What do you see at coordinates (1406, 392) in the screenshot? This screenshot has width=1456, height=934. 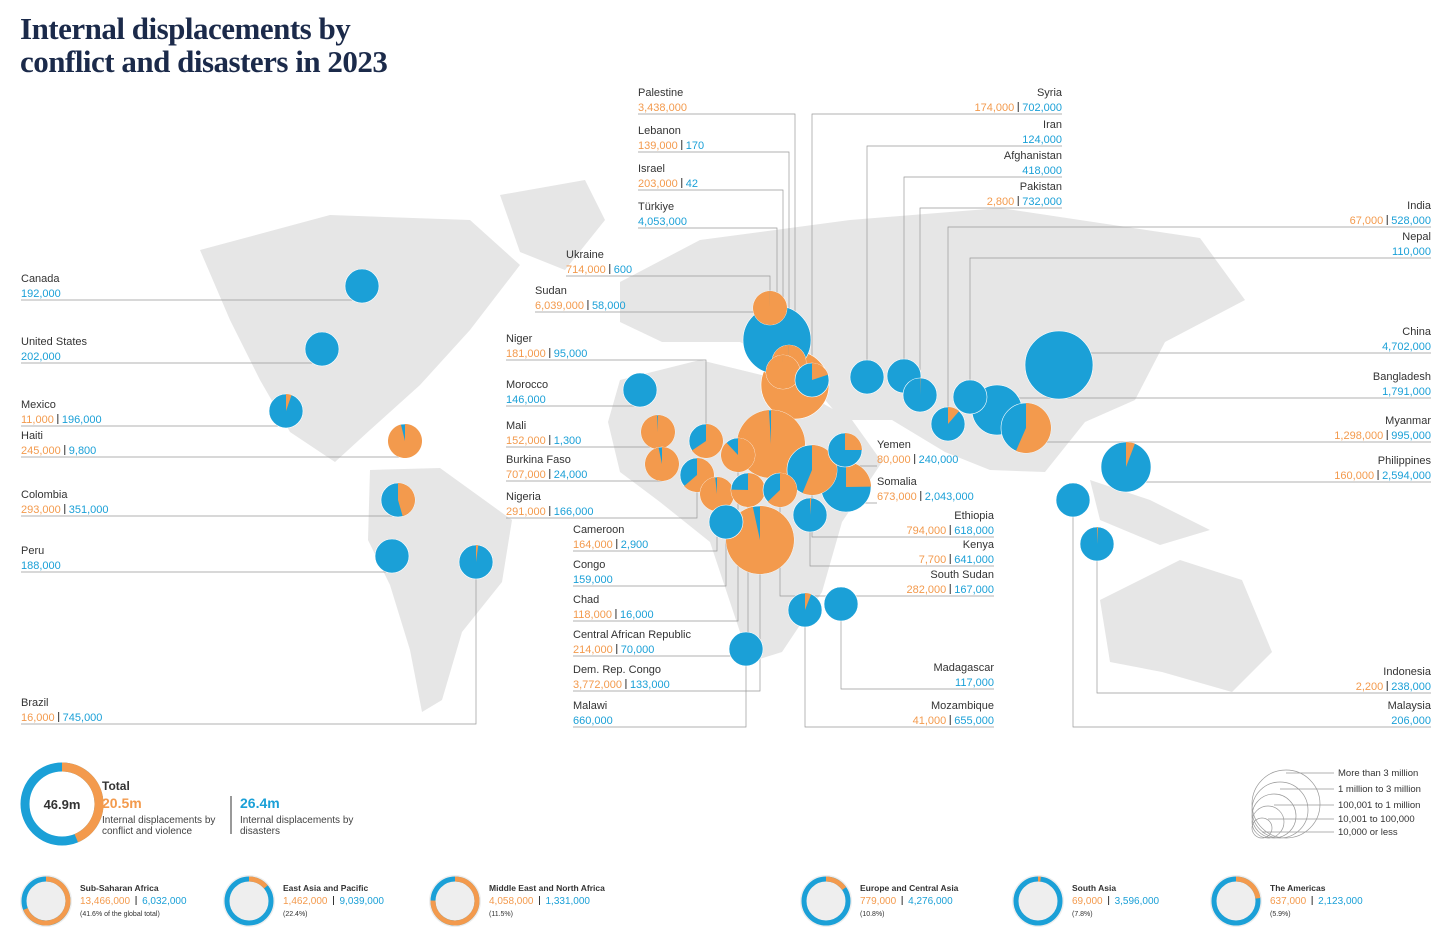 I see `value-label: 1,791,000` at bounding box center [1406, 392].